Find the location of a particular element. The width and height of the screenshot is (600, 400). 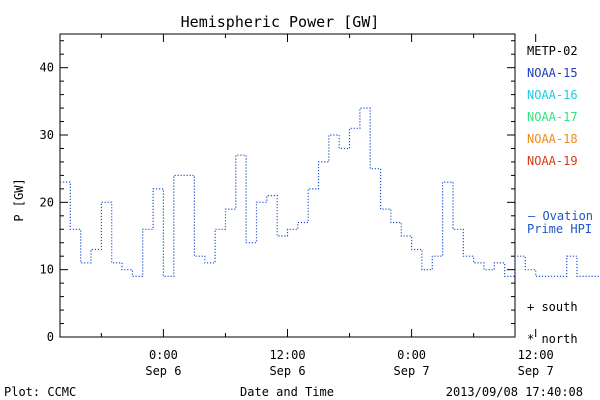

y-tick-label: 0 is located at coordinates (50, 337).